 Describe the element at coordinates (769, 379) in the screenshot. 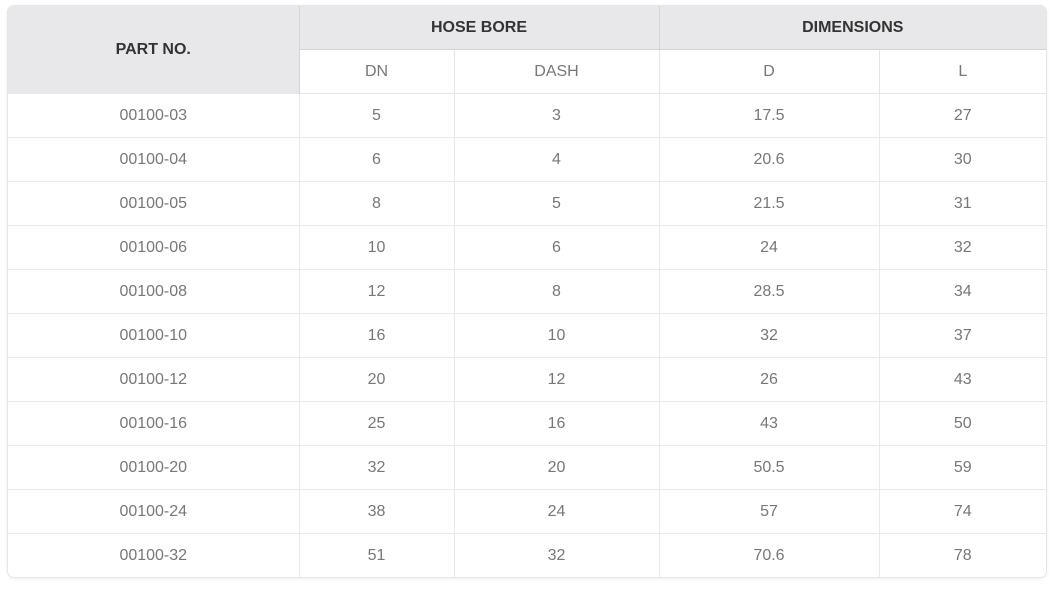

I see `cell-d: 26` at that location.